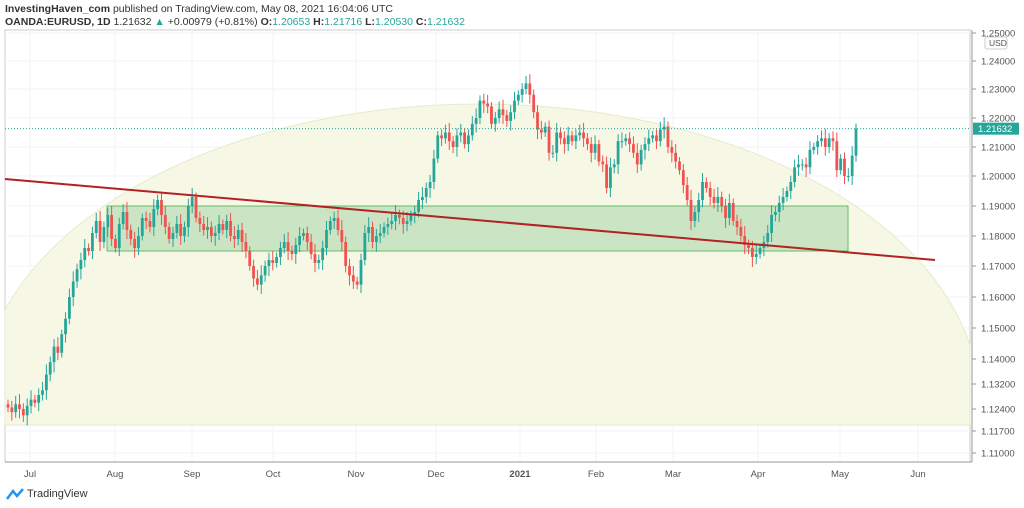 The image size is (1024, 508). Describe the element at coordinates (470, 219) in the screenshot. I see `trendline` at that location.